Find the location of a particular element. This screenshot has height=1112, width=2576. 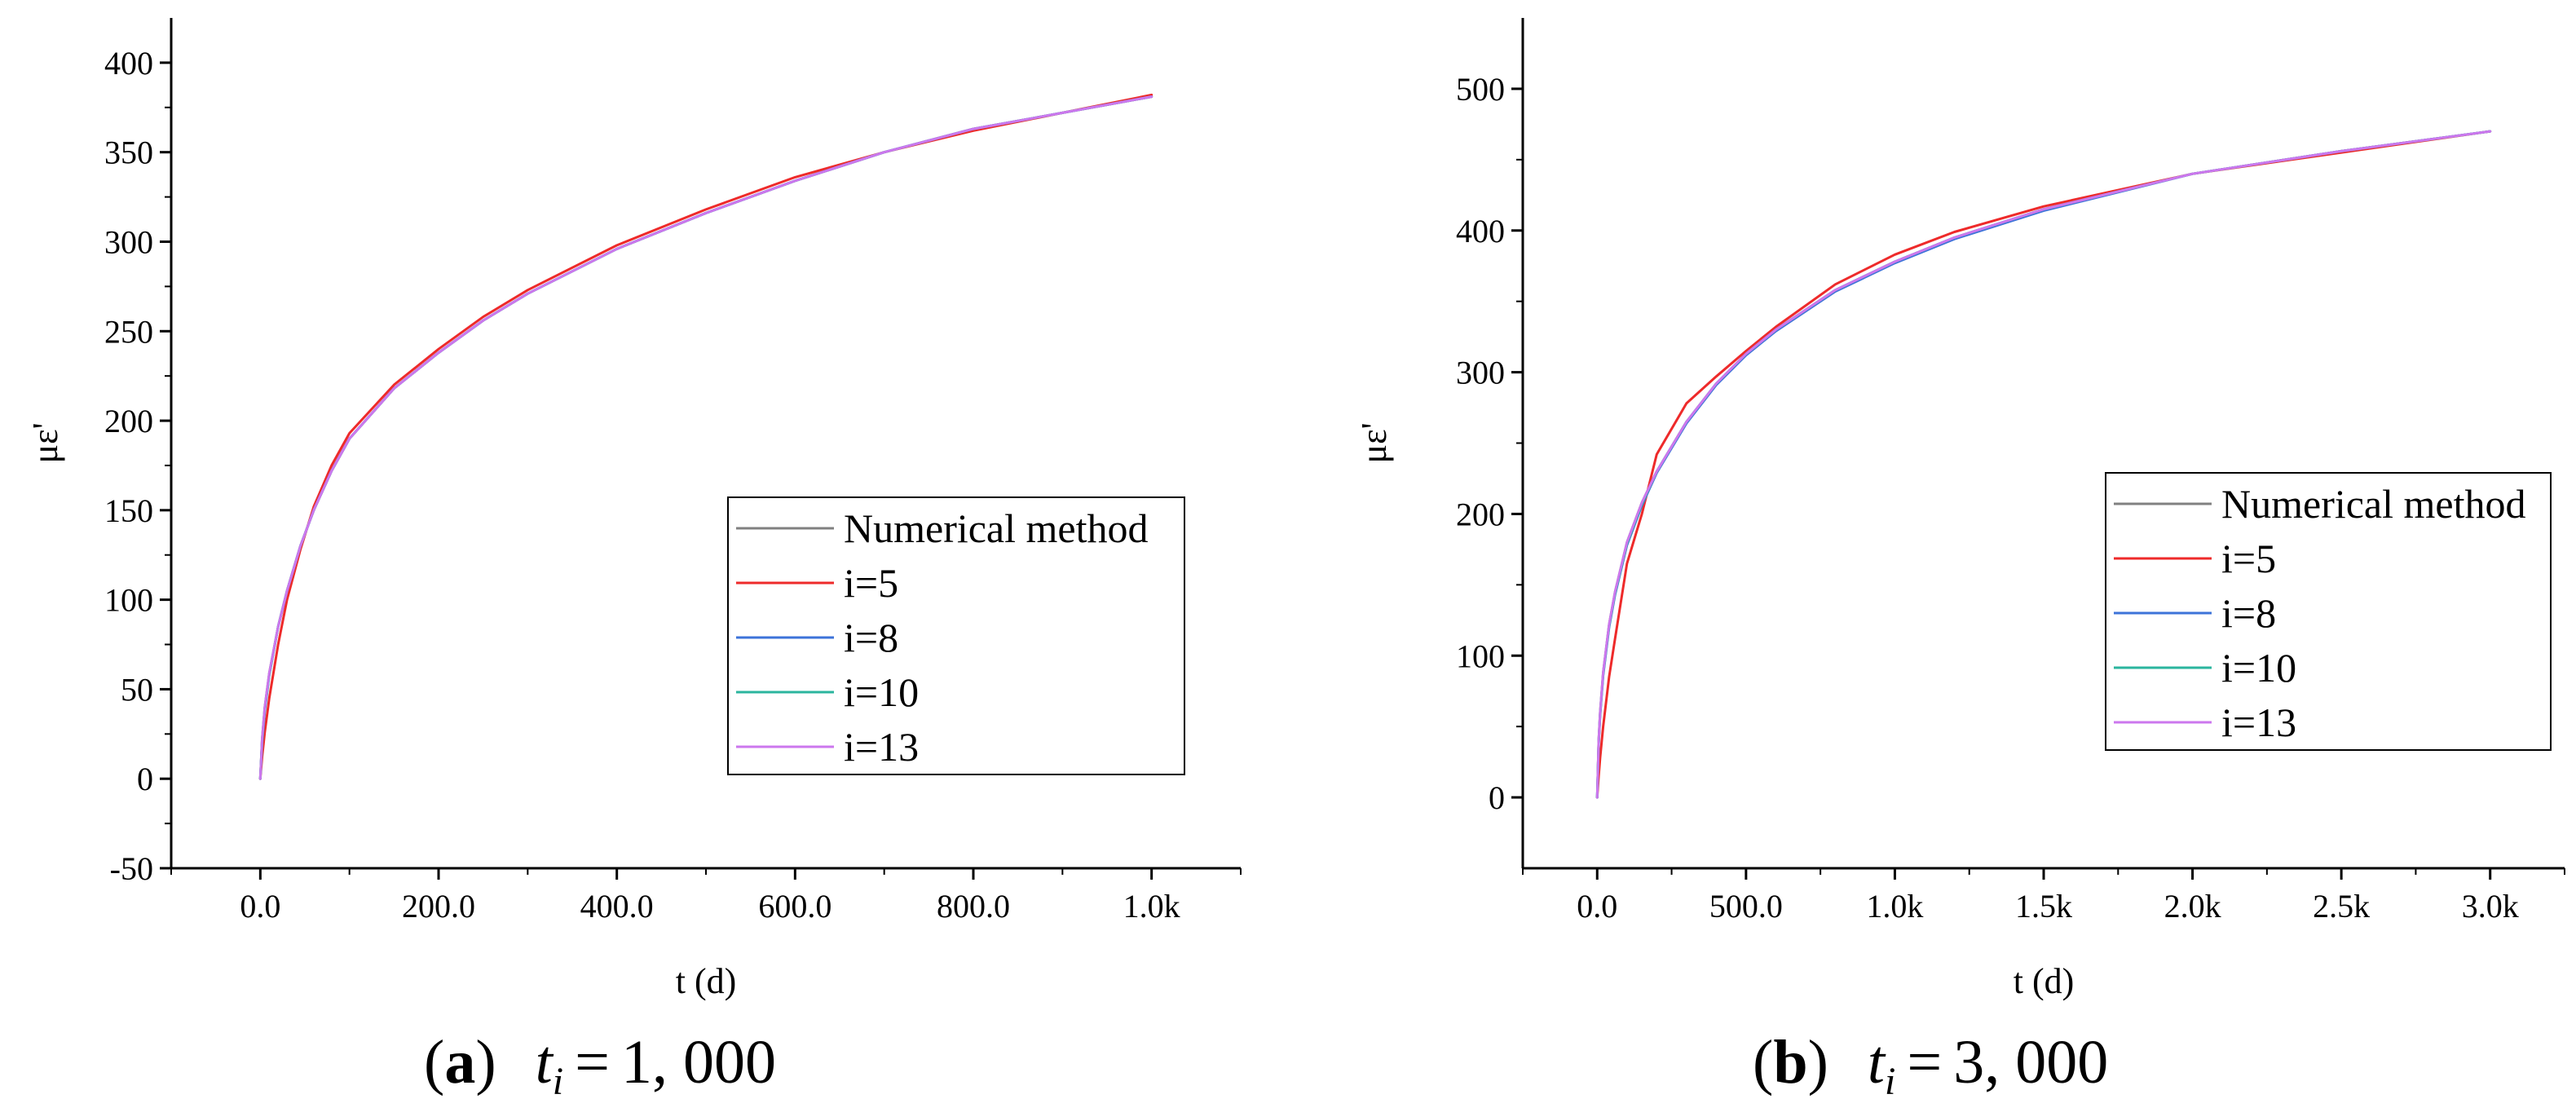

y-tick-label: 350 is located at coordinates (128, 153).